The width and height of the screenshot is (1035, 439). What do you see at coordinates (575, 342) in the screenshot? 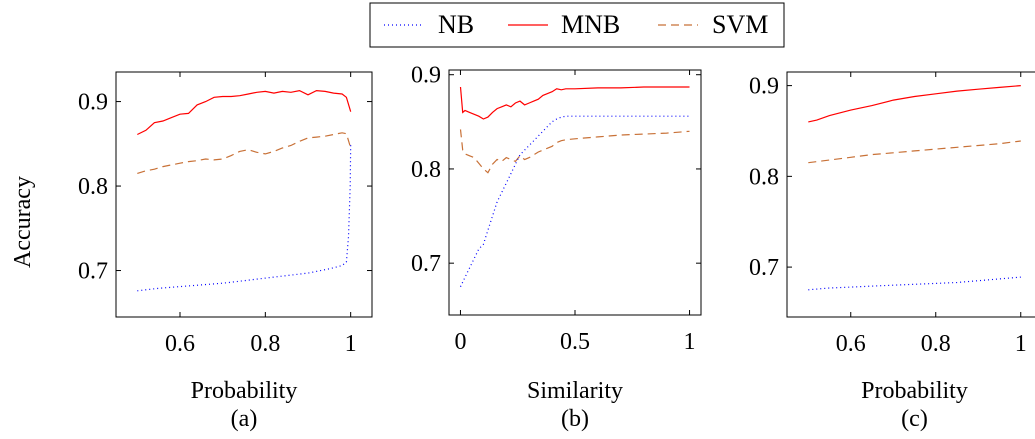
I see `x-tick-label: 0.5` at bounding box center [575, 342].